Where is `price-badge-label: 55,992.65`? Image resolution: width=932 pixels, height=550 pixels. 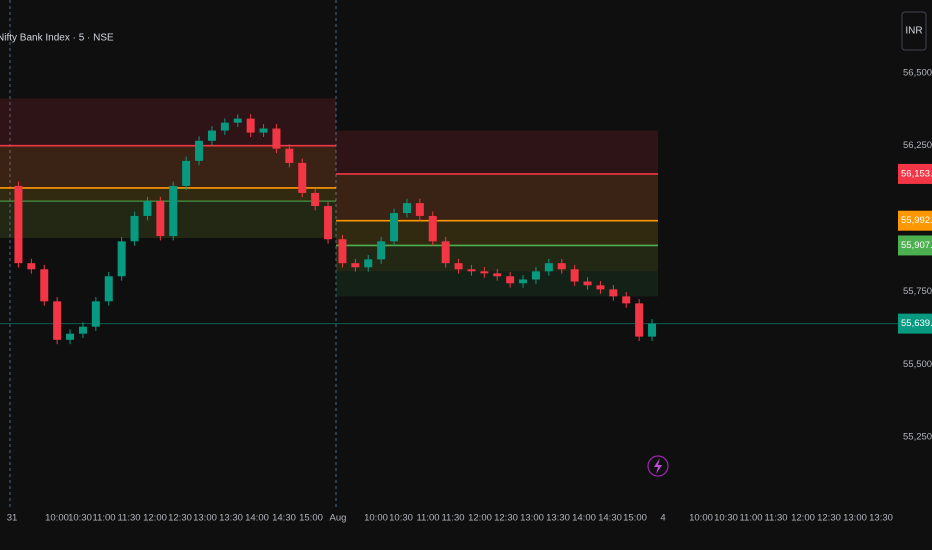
price-badge-label: 55,992.65 is located at coordinates (916, 220).